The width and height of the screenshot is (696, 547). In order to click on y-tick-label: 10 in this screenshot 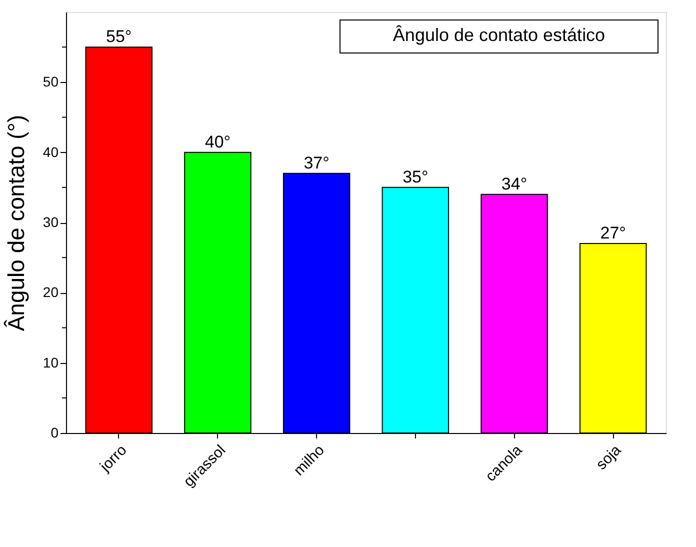, I will do `click(50, 362)`.